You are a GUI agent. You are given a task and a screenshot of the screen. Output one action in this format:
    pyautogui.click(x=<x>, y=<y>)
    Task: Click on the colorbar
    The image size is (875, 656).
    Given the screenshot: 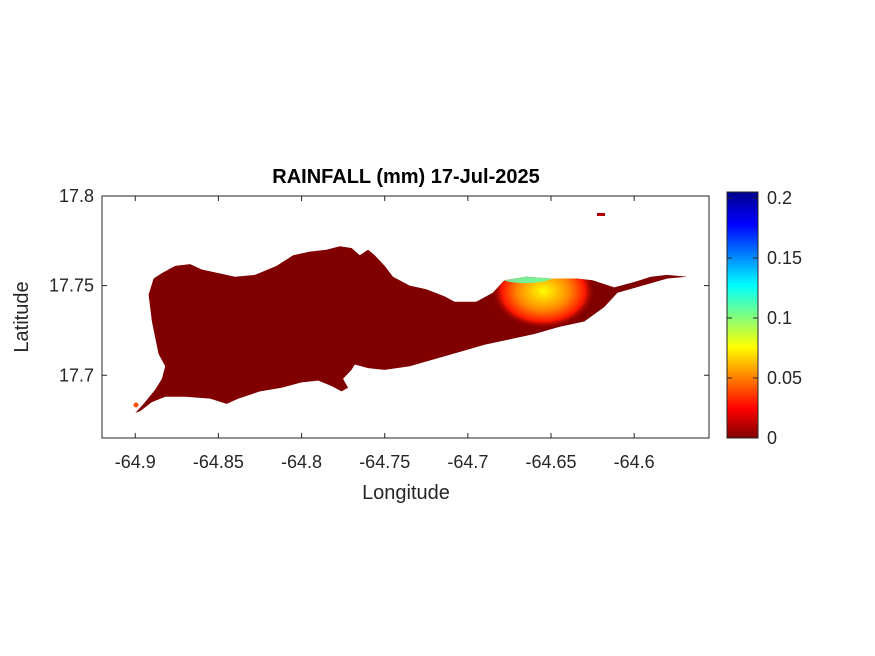 What is the action you would take?
    pyautogui.click(x=742, y=315)
    